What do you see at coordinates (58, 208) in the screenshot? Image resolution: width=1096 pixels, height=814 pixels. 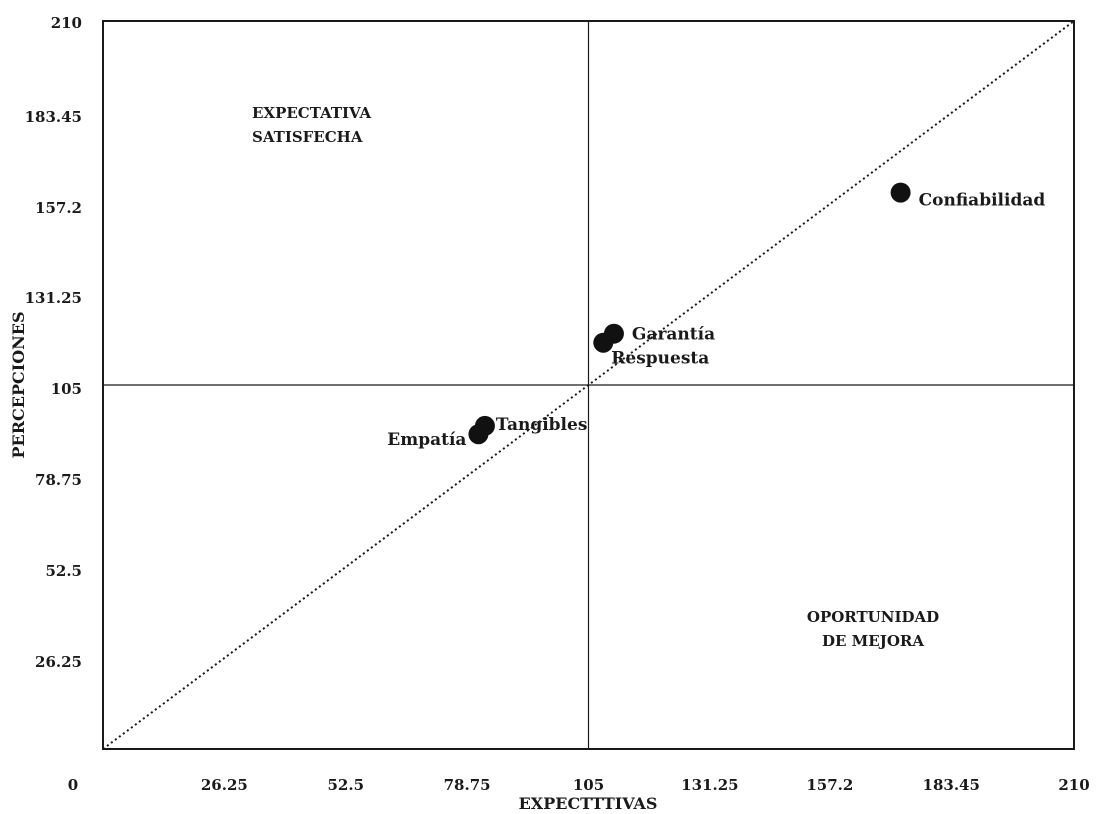 I see `y-tick-label: 157.2` at bounding box center [58, 208].